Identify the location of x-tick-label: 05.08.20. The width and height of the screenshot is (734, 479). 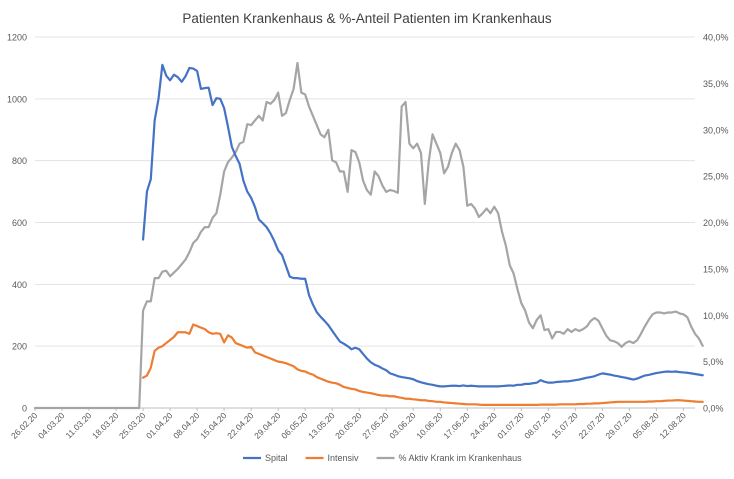
(645, 425).